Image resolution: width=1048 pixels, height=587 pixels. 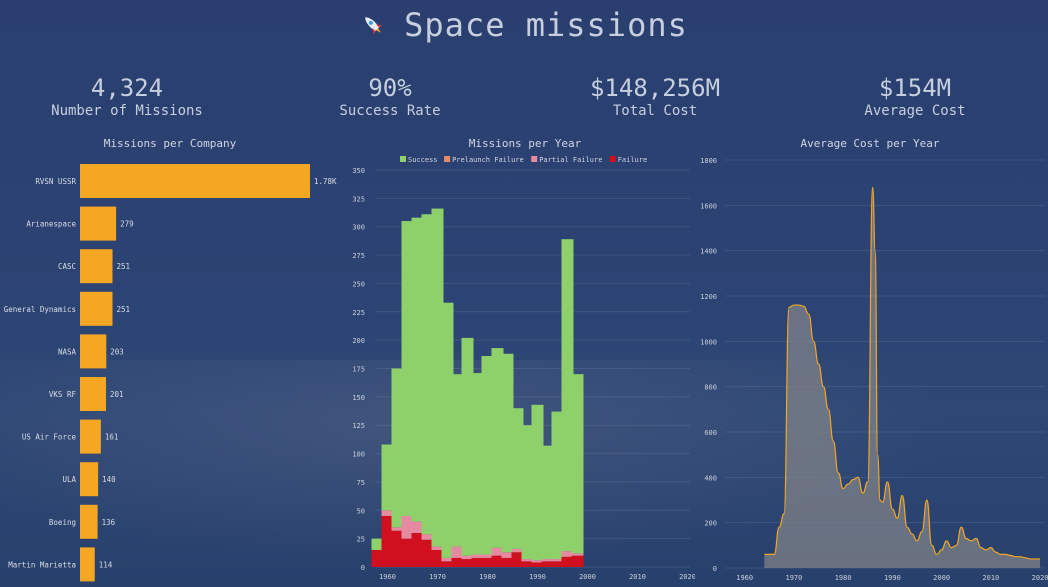 I want to click on year-y-tick: 225, so click(x=358, y=313).